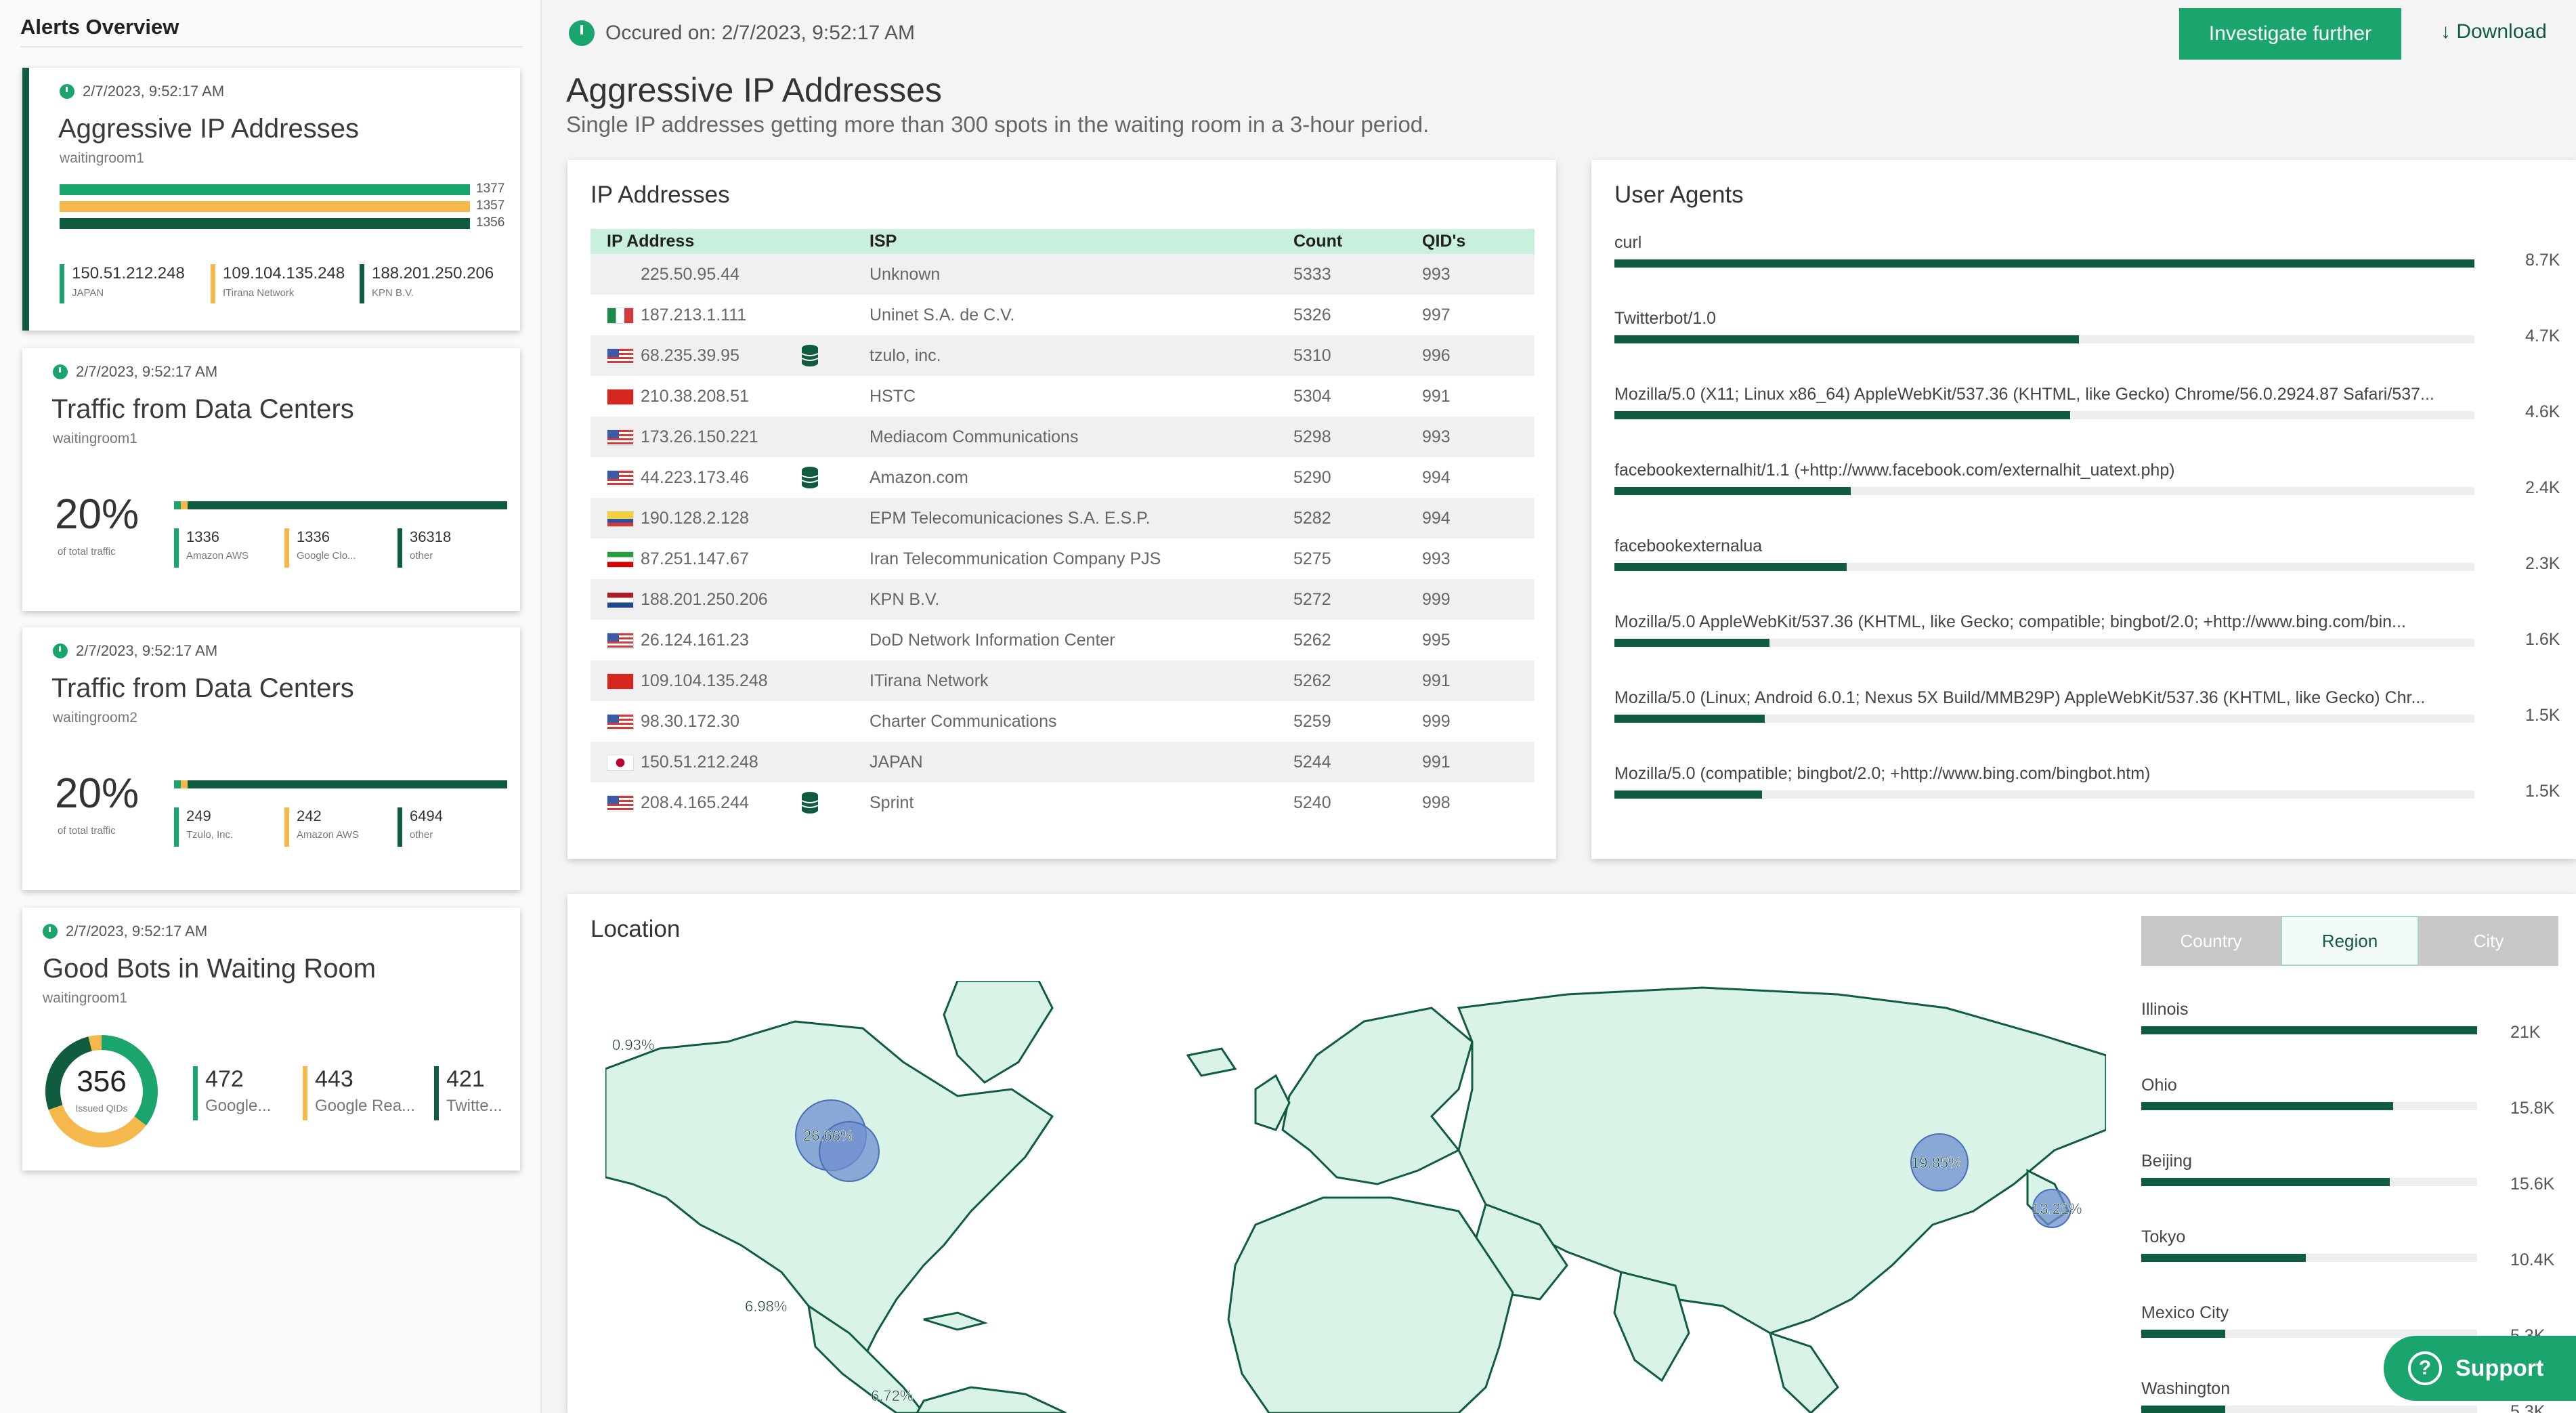  I want to click on segment-city: City, so click(2488, 941).